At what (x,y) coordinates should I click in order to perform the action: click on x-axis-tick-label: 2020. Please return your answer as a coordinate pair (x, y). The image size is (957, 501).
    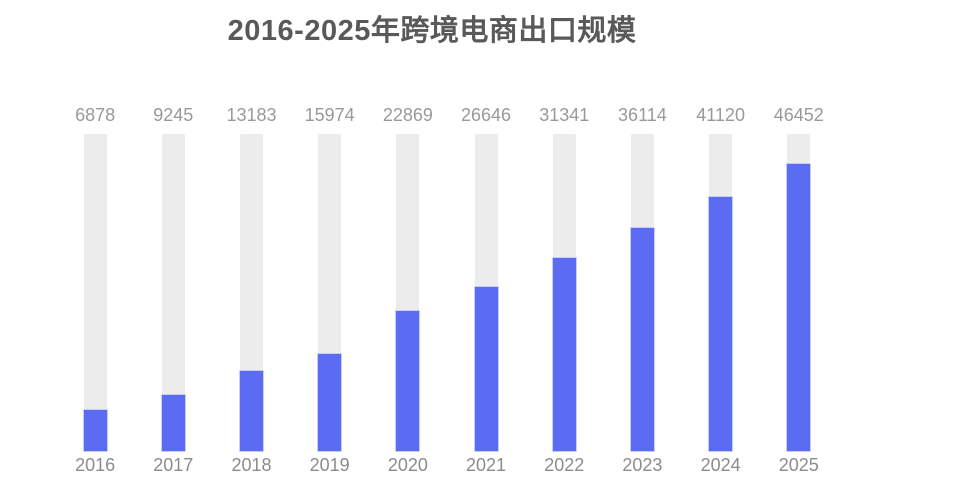
    Looking at the image, I should click on (407, 465).